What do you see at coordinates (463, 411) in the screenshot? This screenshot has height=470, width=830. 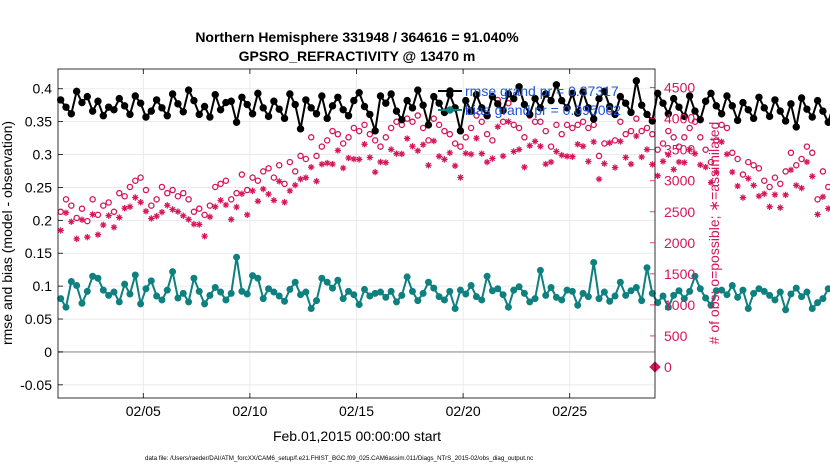 I see `x-tick-label: 02/20` at bounding box center [463, 411].